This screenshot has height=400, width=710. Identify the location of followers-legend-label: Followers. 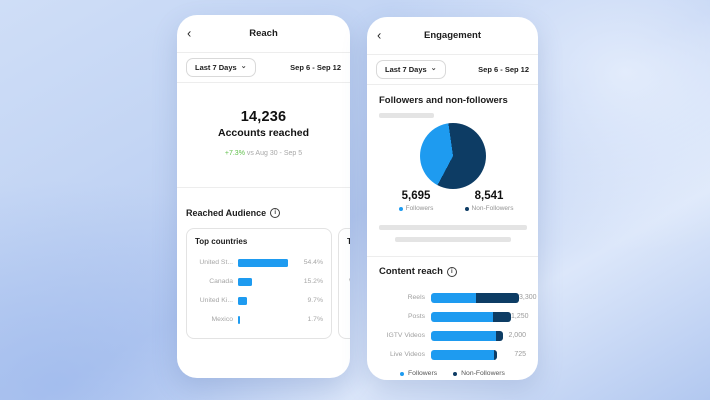
(419, 208).